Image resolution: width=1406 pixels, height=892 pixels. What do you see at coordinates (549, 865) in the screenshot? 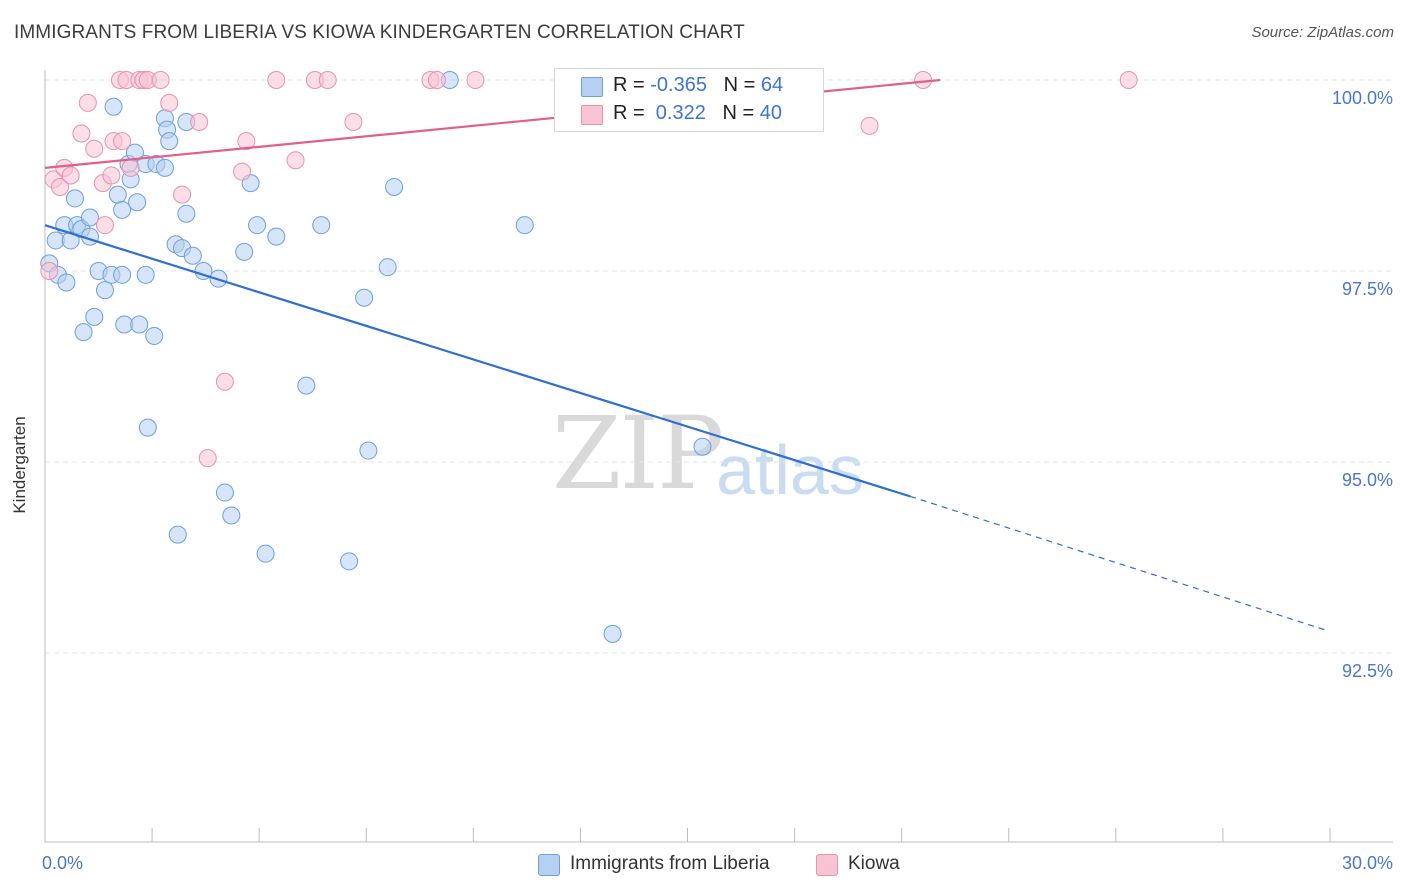
I see `series-swatch-blue` at bounding box center [549, 865].